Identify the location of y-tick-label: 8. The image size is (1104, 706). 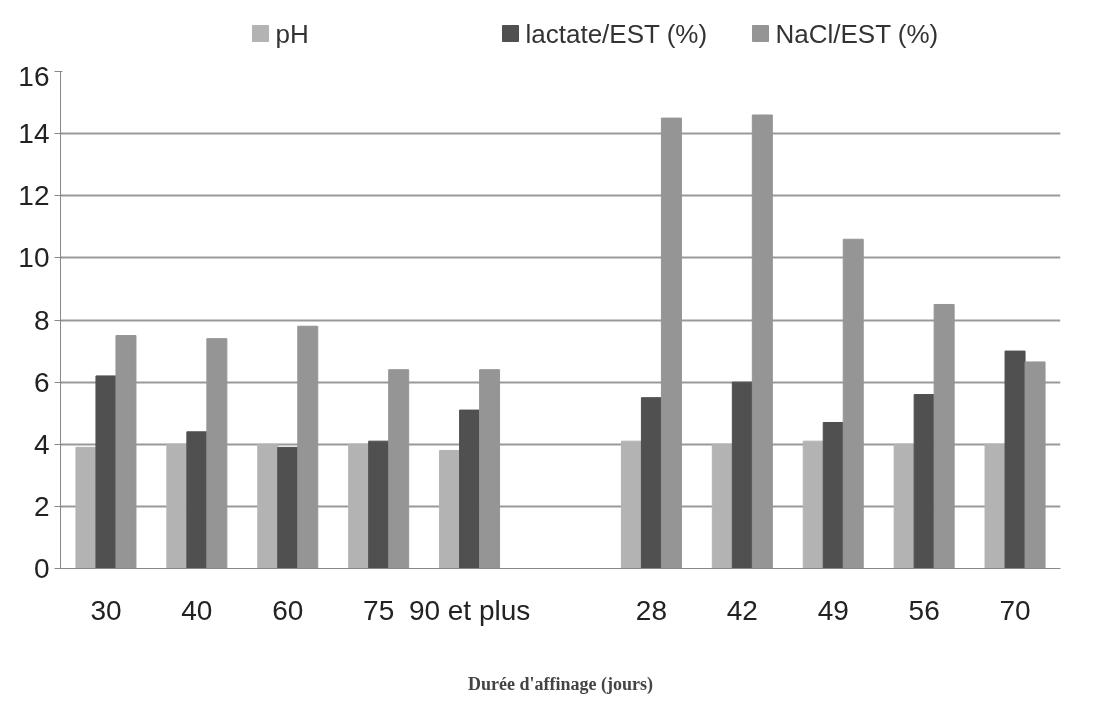
(41, 320).